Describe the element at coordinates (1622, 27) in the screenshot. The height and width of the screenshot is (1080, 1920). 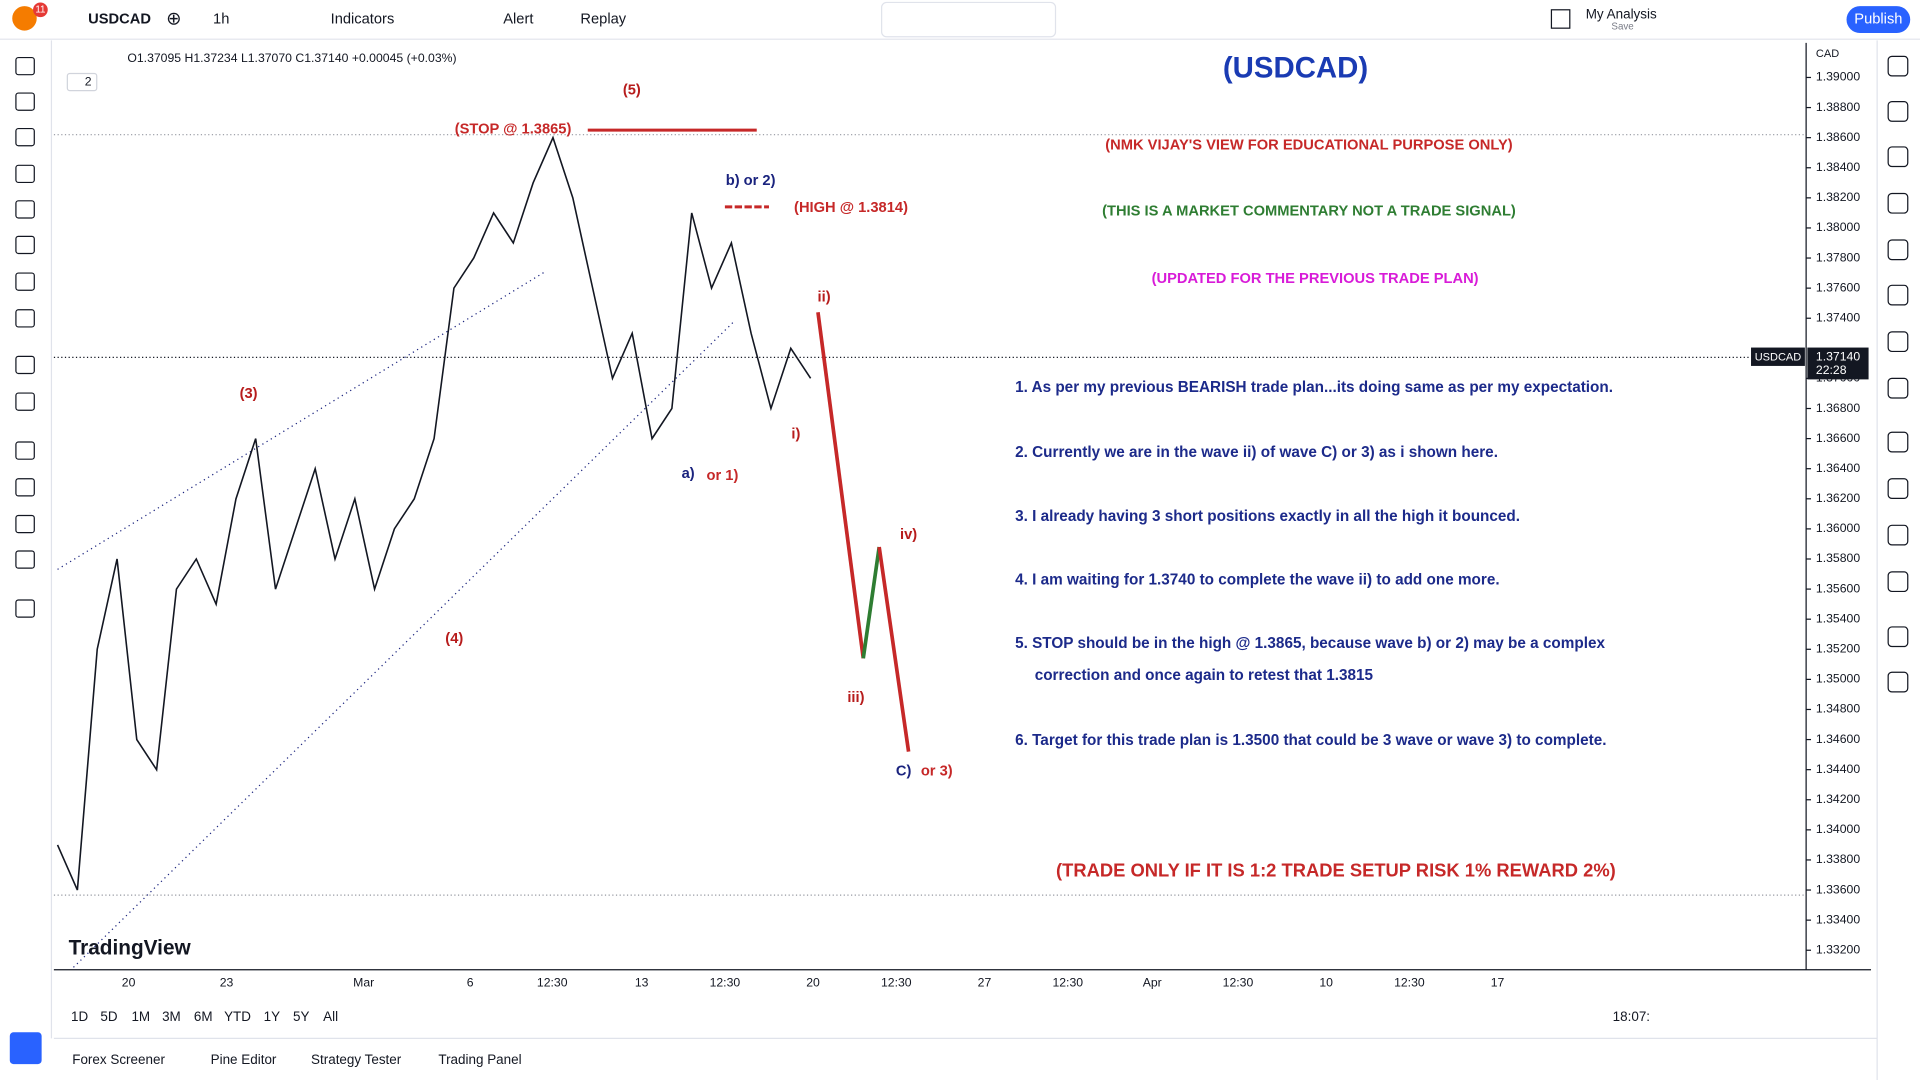
I see `layout-save: Save` at that location.